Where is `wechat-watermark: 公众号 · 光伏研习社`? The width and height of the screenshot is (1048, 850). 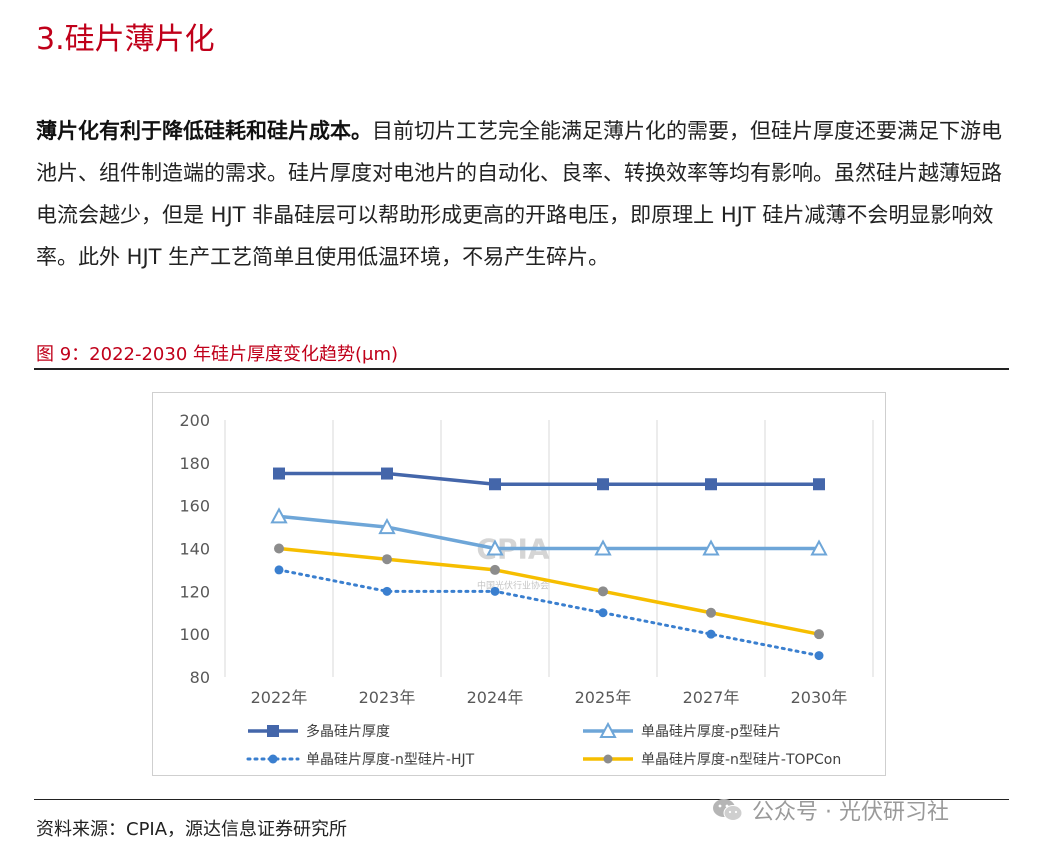 wechat-watermark: 公众号 · 光伏研习社 is located at coordinates (830, 810).